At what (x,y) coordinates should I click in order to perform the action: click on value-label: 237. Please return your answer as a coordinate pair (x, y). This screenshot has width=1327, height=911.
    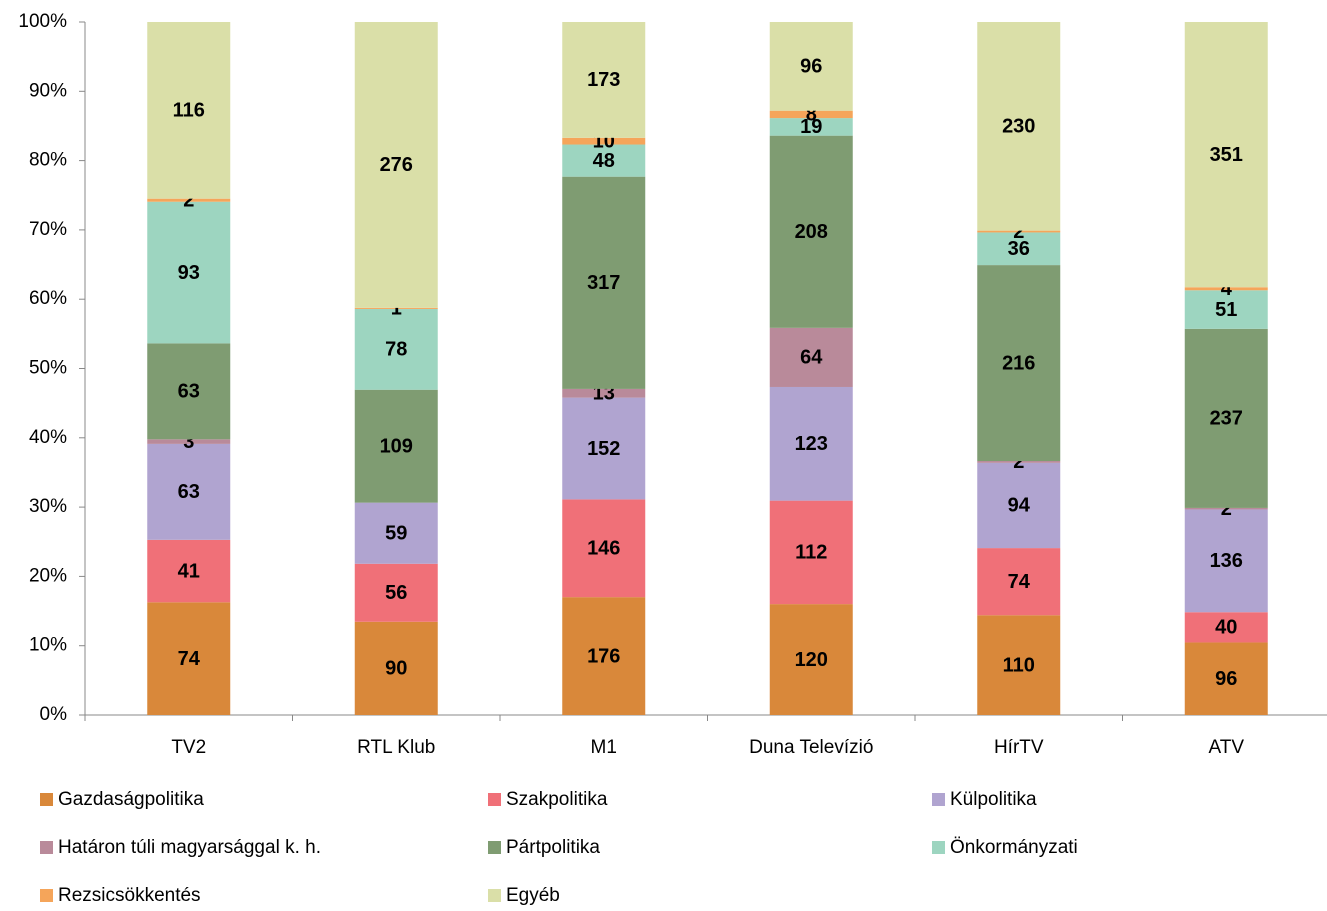
    Looking at the image, I should click on (1226, 419).